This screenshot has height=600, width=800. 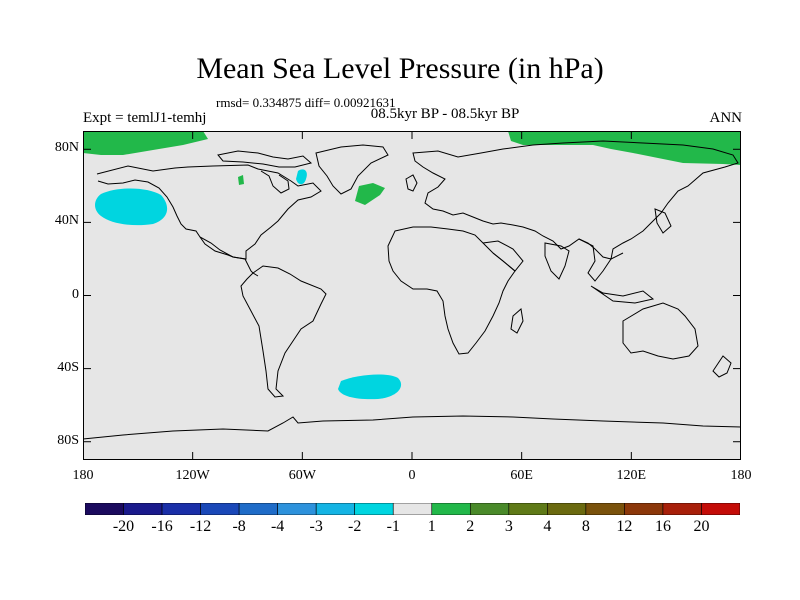 I want to click on colorbar-label: 20, so click(x=701, y=526).